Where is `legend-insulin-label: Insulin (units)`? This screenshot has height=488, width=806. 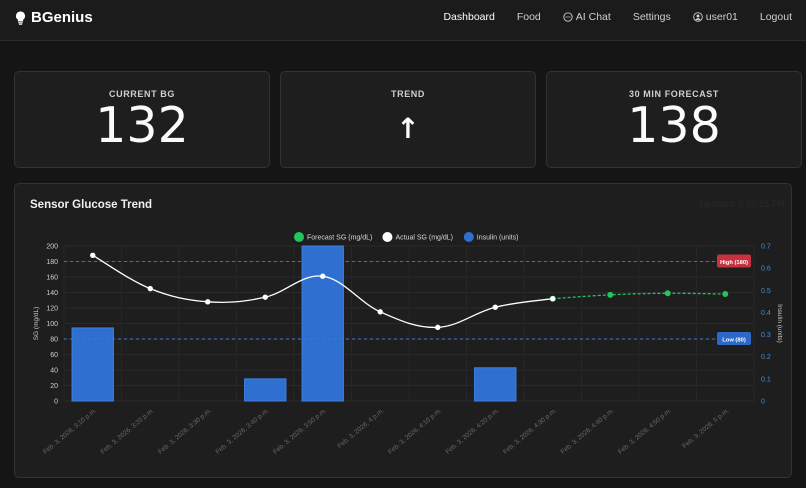
legend-insulin-label: Insulin (units) is located at coordinates (498, 238).